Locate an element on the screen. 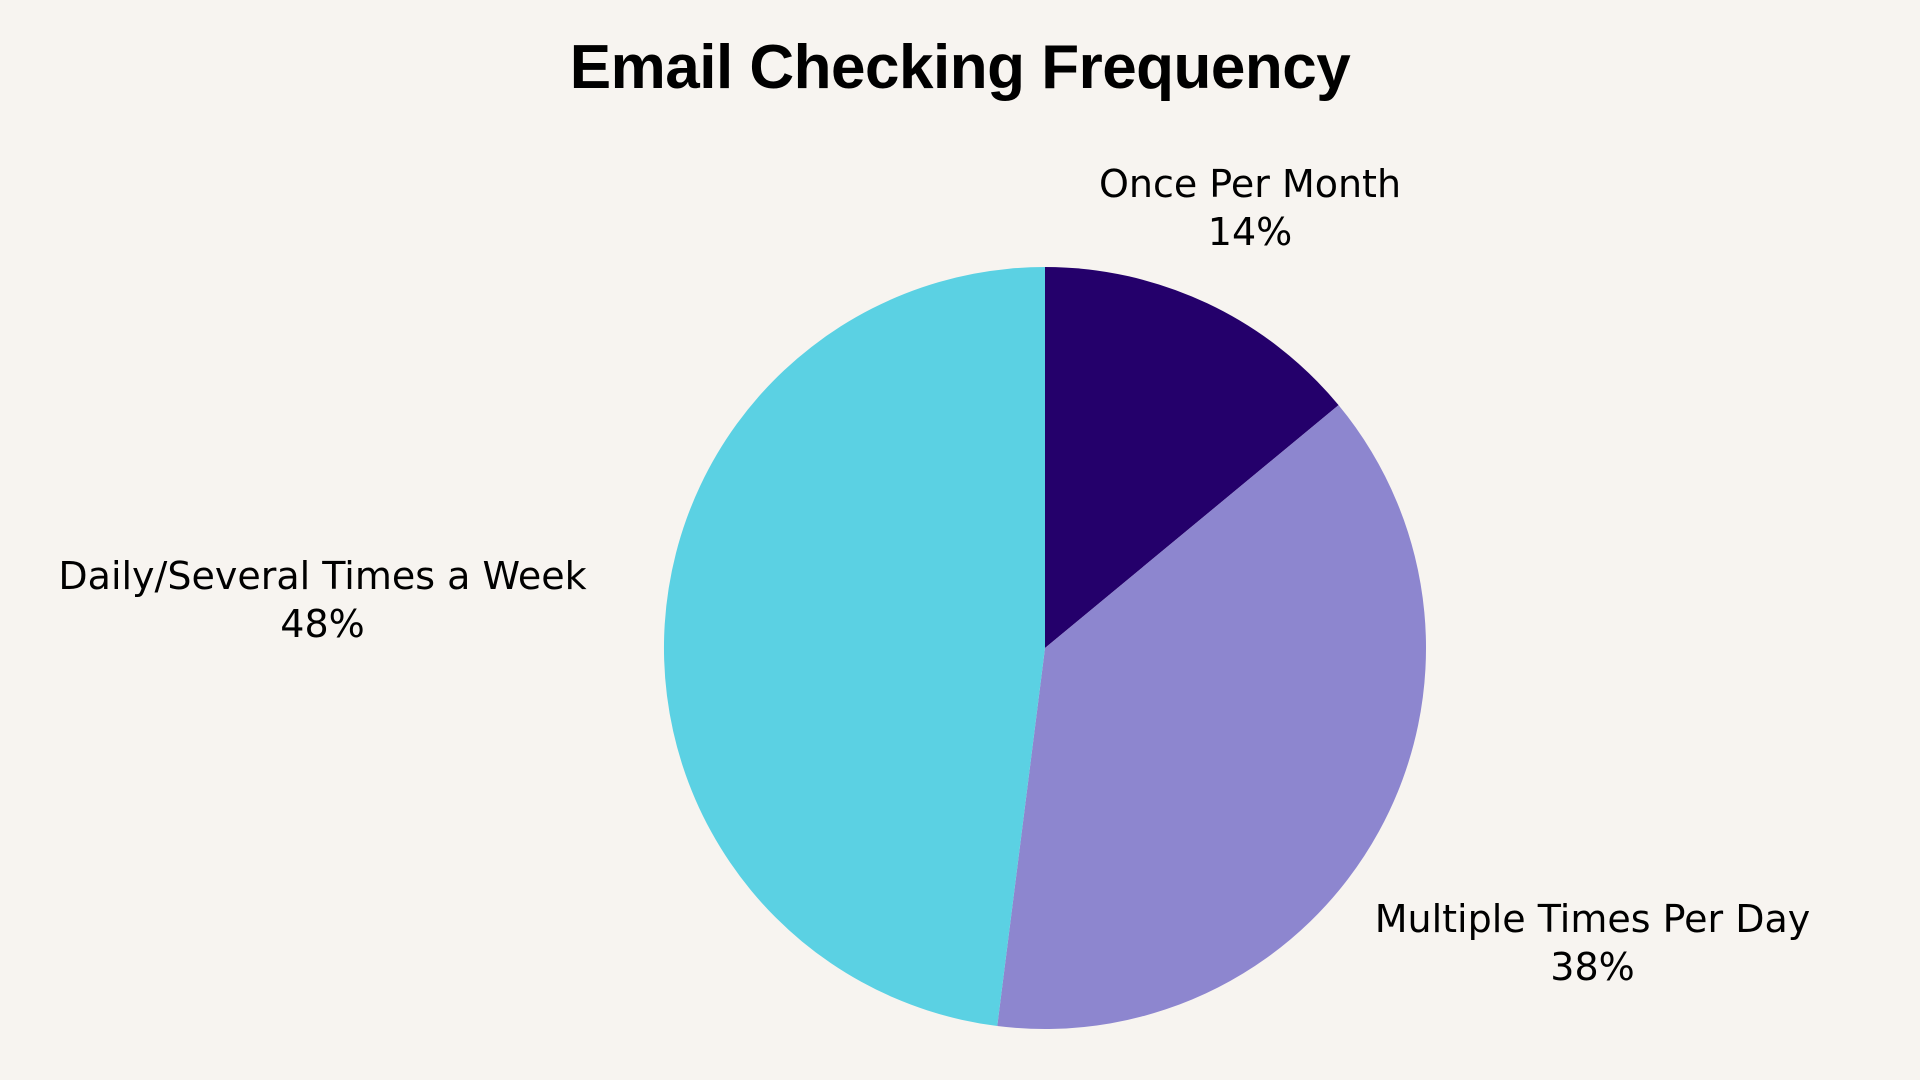  label-daily-several-times-a-week: Daily/Several Times a Week 48% is located at coordinates (322, 600).